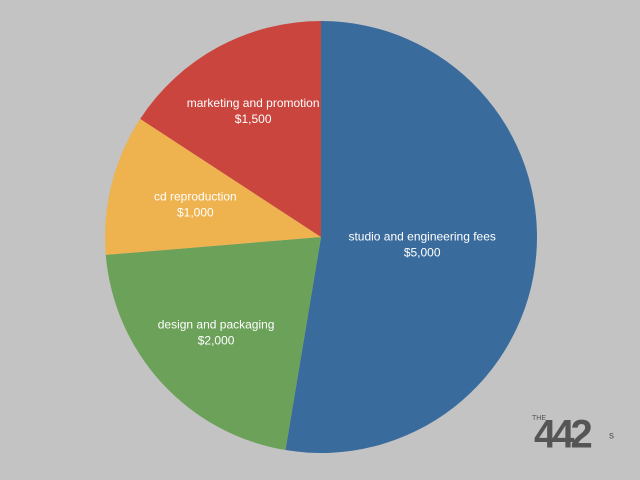  I want to click on value-label: $1,000, so click(195, 212).